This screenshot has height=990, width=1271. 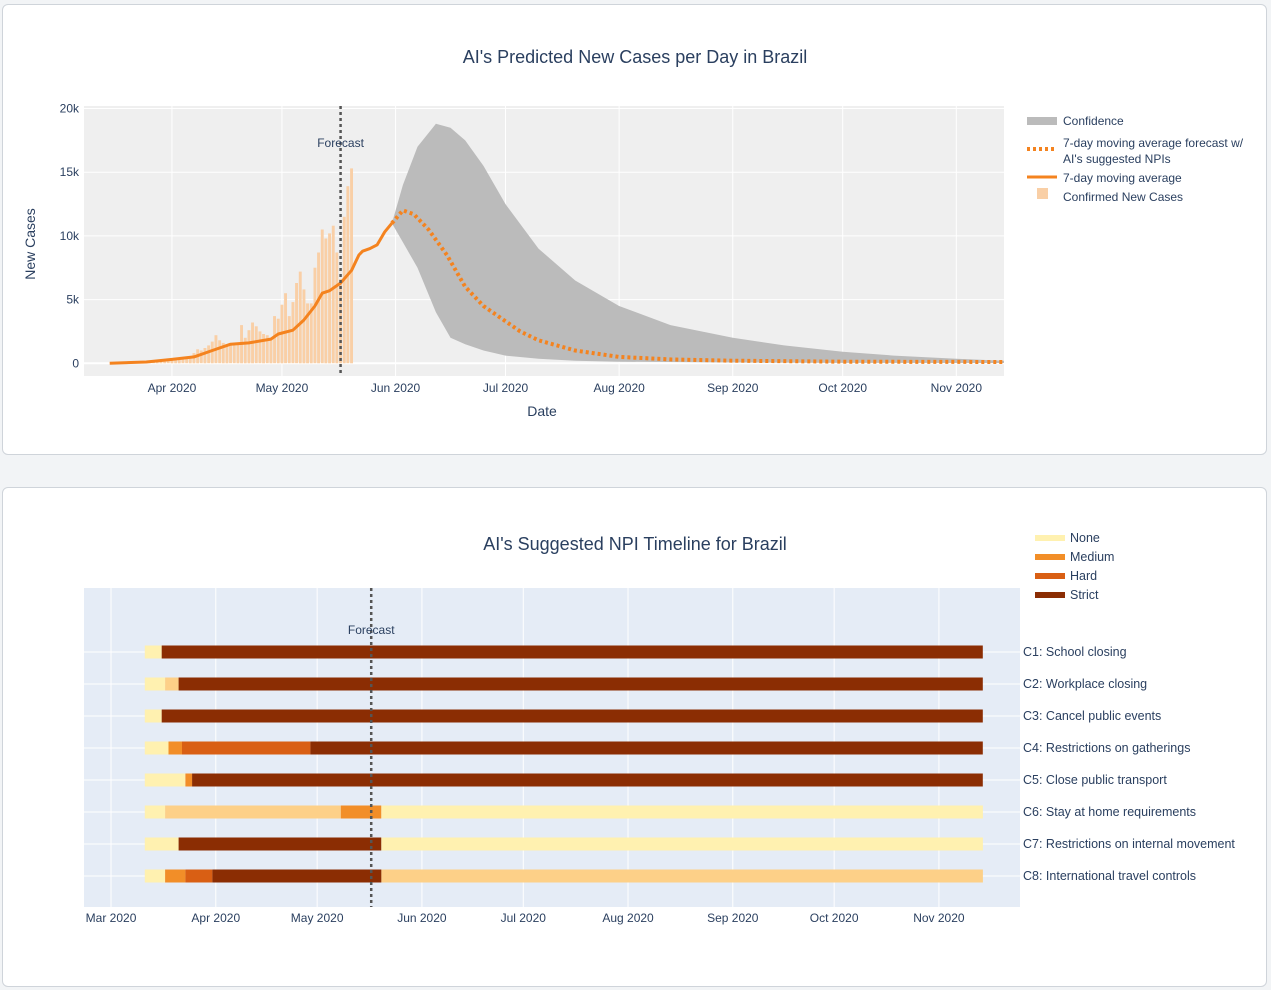 I want to click on legend: None Medium Hard Strict, so click(x=1074, y=566).